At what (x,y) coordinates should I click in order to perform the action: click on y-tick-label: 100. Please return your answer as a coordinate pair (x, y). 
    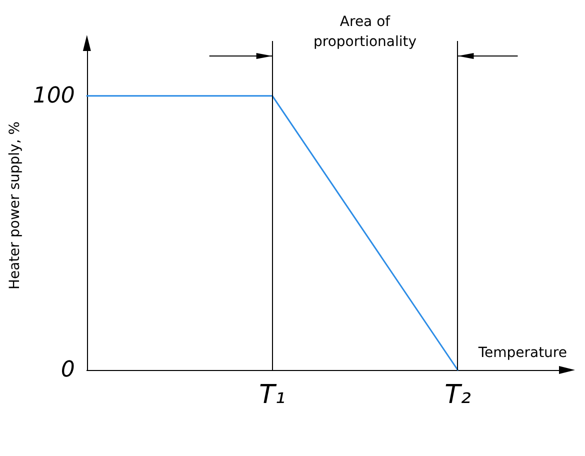
    Looking at the image, I should click on (53, 95).